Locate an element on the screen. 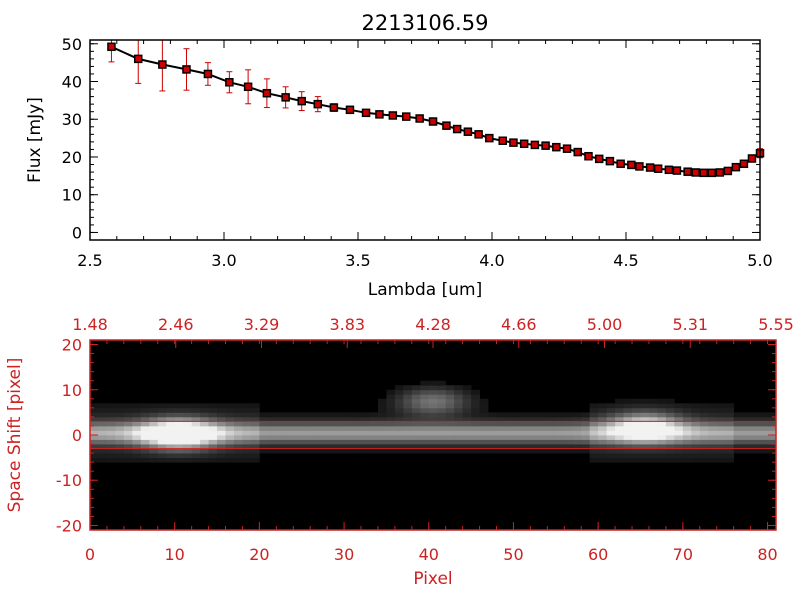  x-tick-label: 3.0 is located at coordinates (223, 260).